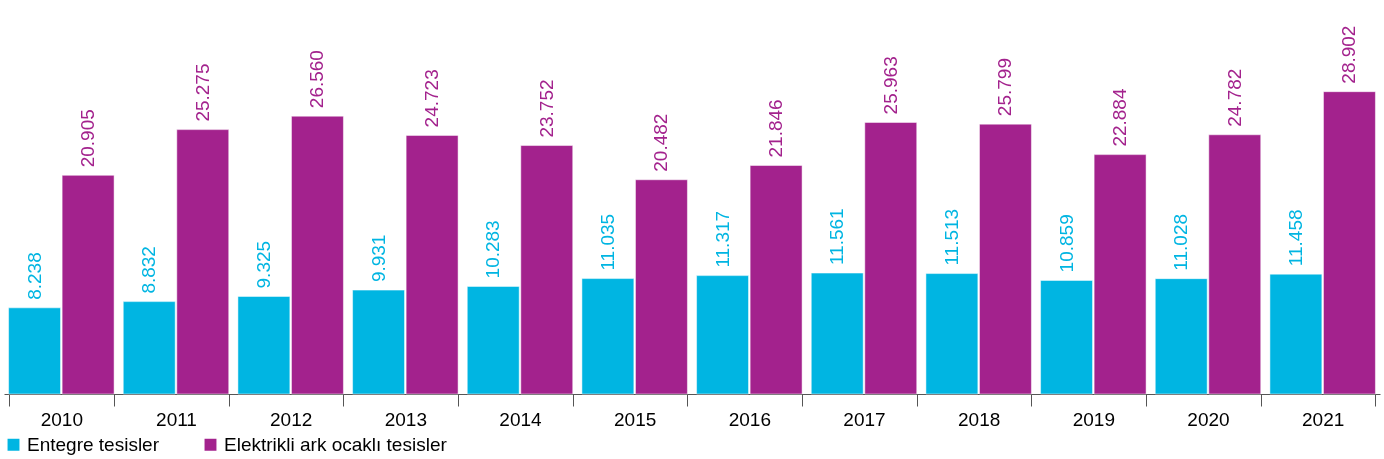 The height and width of the screenshot is (459, 1384). I want to click on x-tick-label: 2016, so click(749, 419).